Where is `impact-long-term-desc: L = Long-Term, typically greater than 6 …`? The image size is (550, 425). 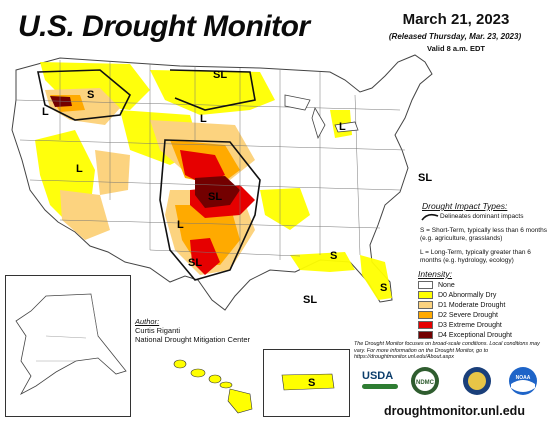 impact-long-term-desc: L = Long-Term, typically greater than 6 … is located at coordinates (475, 256).